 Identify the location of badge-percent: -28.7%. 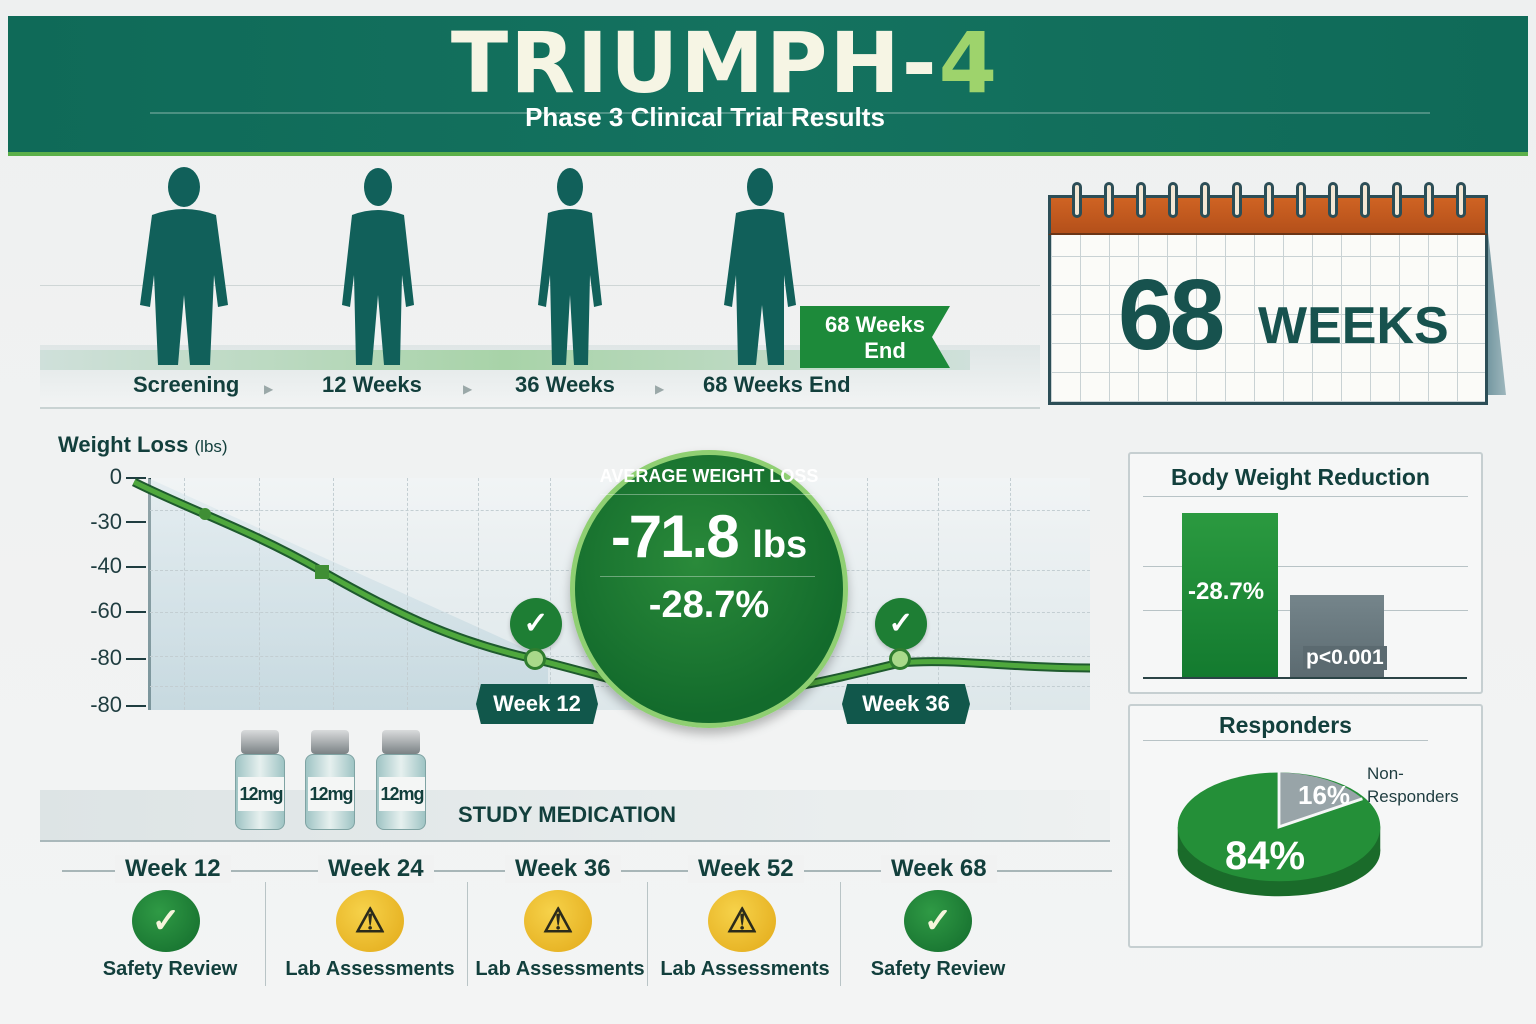
(709, 605).